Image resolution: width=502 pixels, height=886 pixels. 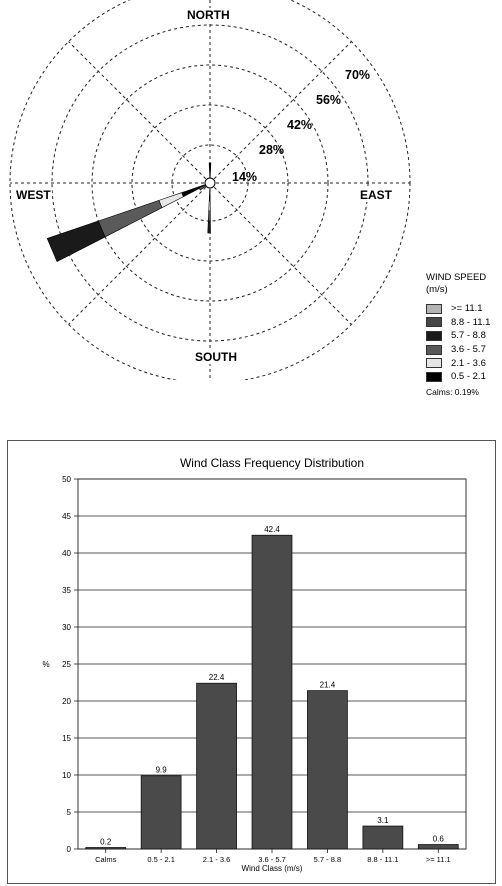 What do you see at coordinates (66, 590) in the screenshot?
I see `y-tick-label: 35` at bounding box center [66, 590].